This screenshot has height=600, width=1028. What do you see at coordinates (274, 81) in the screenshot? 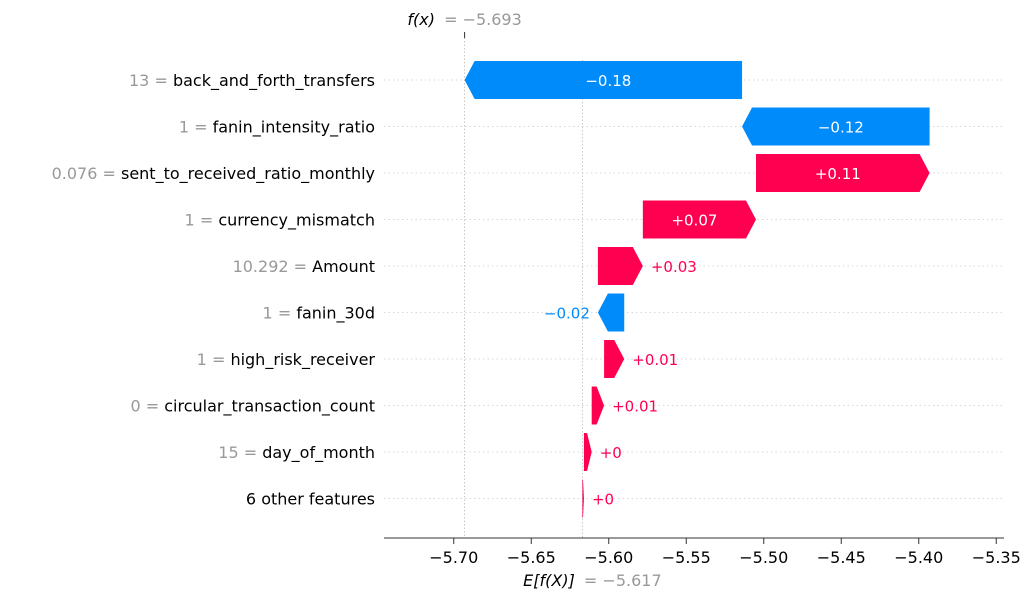
I see `feature-name: back_and_forth_transfers` at bounding box center [274, 81].